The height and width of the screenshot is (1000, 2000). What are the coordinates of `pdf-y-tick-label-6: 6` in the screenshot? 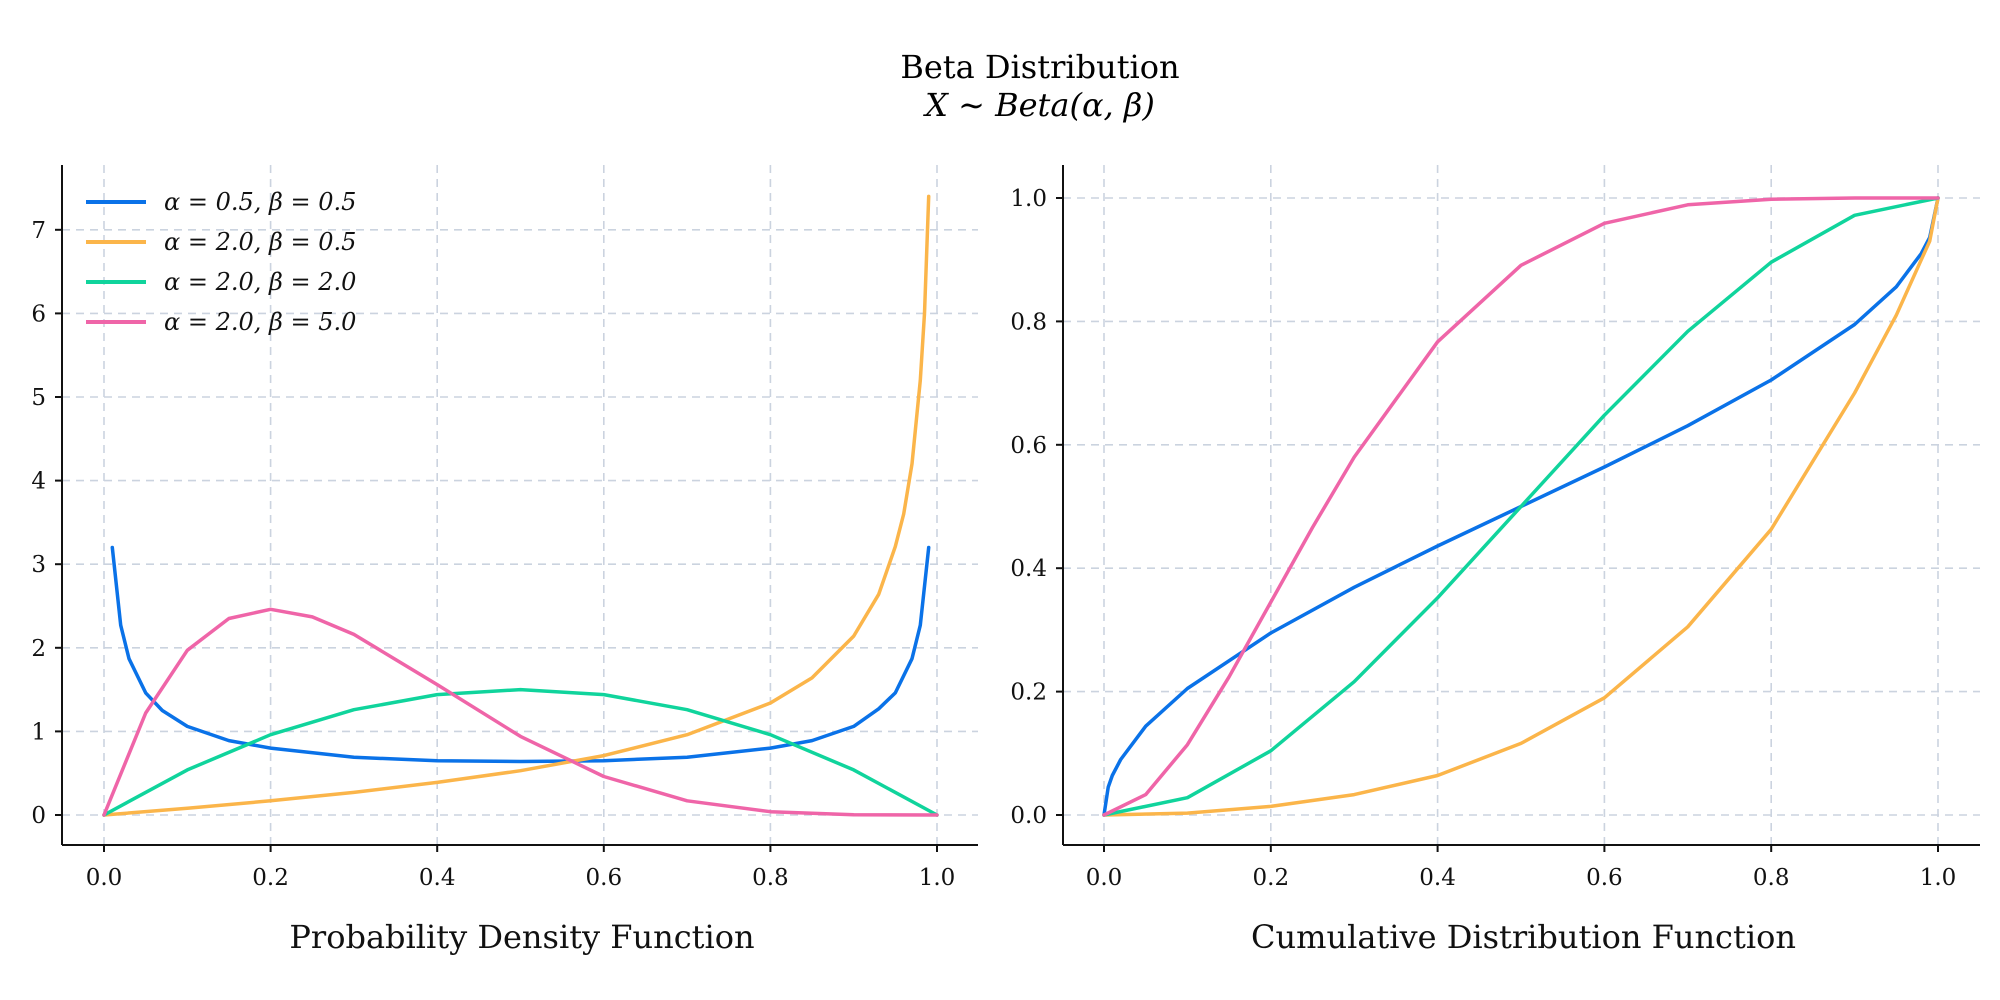 It's located at (38, 314).